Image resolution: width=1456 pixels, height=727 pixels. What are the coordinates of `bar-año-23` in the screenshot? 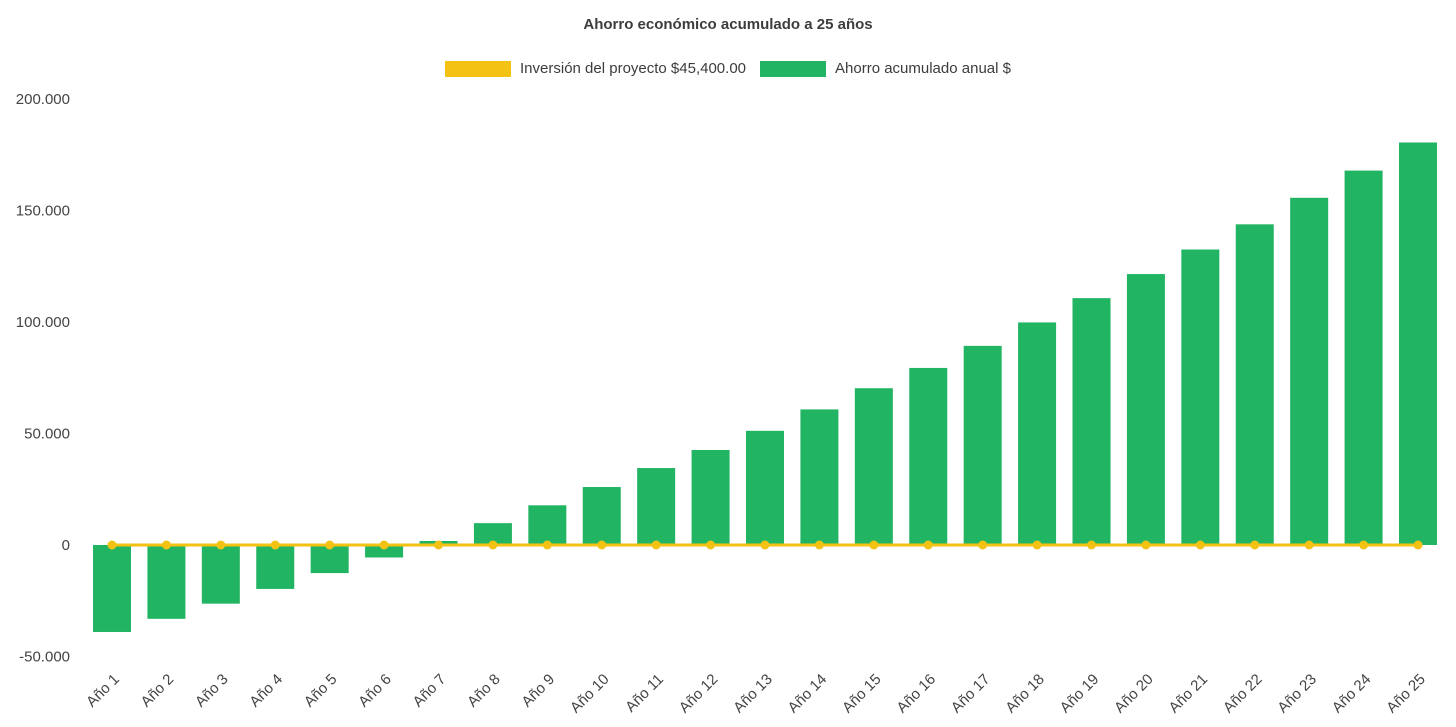 It's located at (1309, 371).